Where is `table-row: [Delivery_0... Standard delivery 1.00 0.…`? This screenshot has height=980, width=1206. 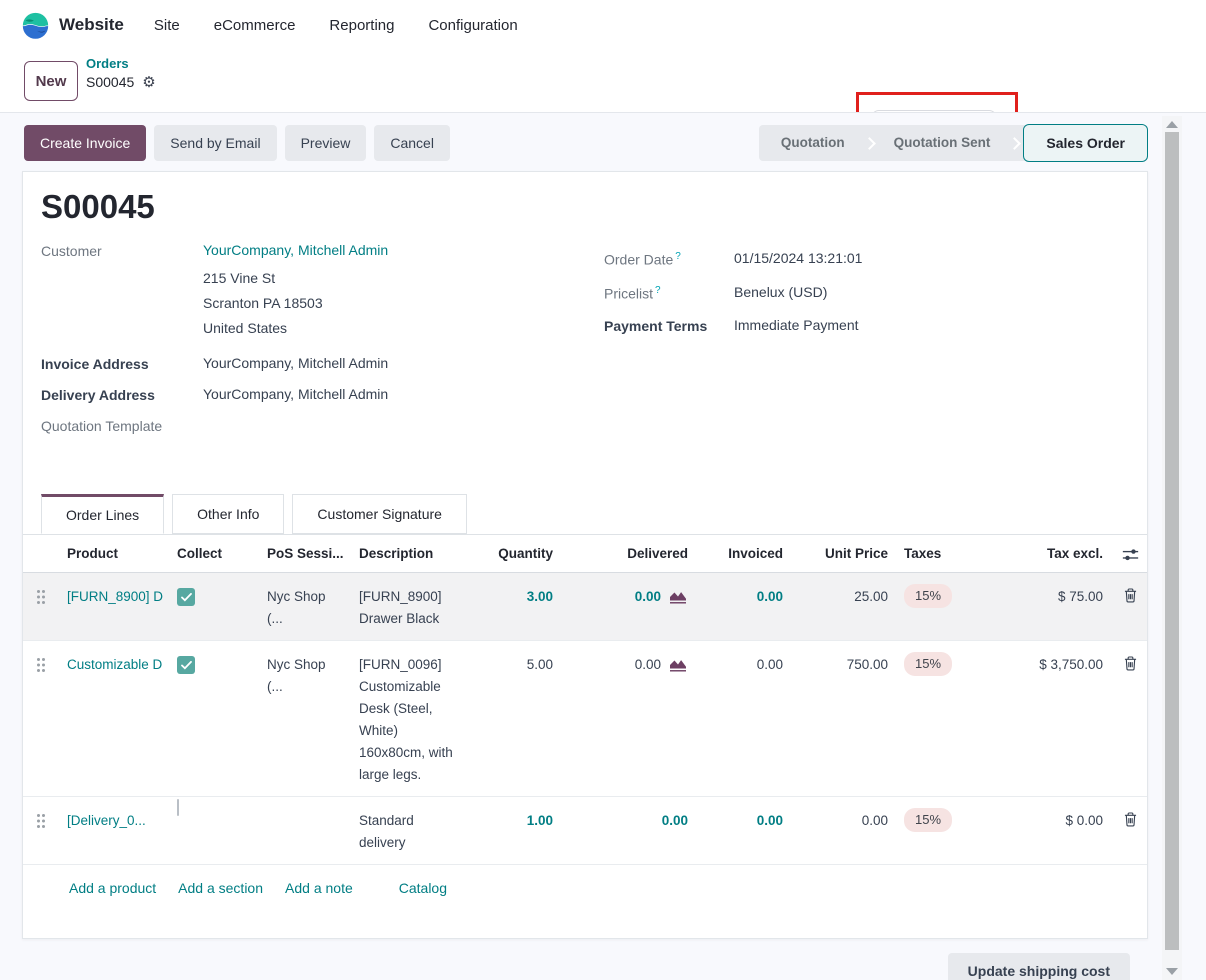
table-row: [Delivery_0... Standard delivery 1.00 0.… is located at coordinates (585, 831).